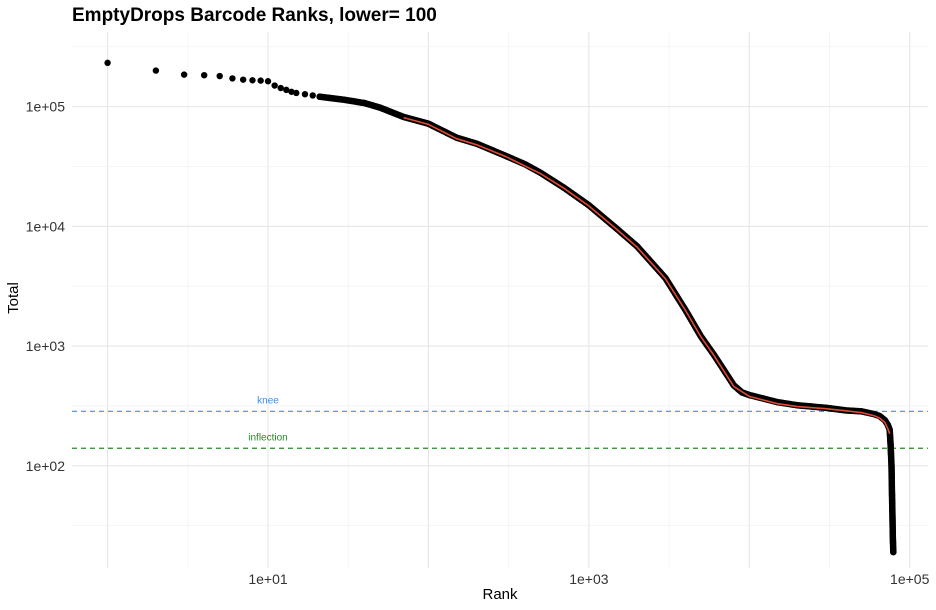 Image resolution: width=936 pixels, height=610 pixels. Describe the element at coordinates (254, 15) in the screenshot. I see `chart-title: EmptyDrops Barcode Ranks, lower= 100` at that location.